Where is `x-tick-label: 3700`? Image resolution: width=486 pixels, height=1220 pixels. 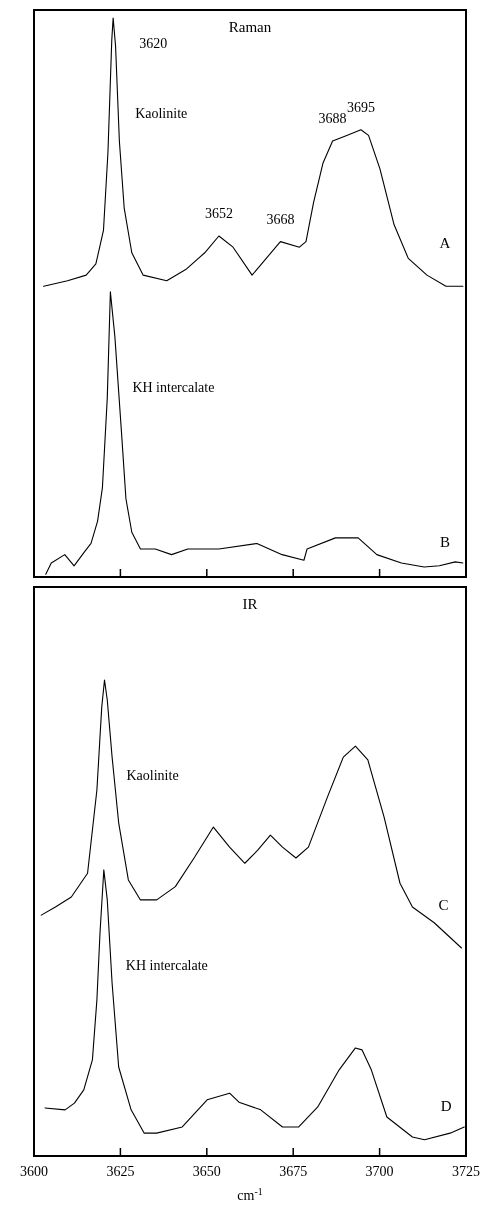 x-tick-label: 3700 is located at coordinates (379, 1171).